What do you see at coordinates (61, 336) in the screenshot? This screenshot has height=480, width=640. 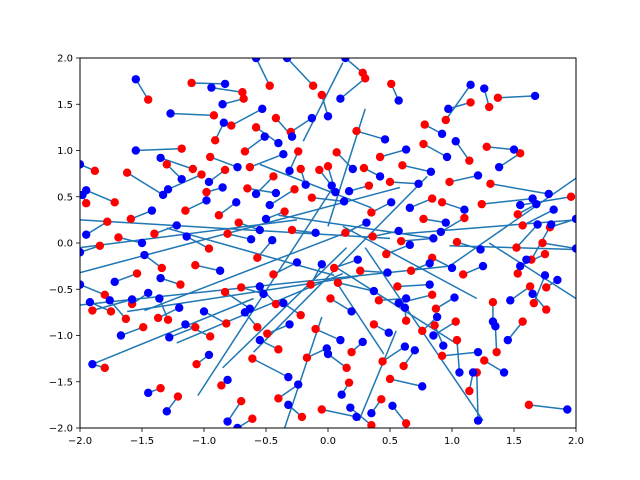 I see `y-tick-label-2: −1.0` at bounding box center [61, 336].